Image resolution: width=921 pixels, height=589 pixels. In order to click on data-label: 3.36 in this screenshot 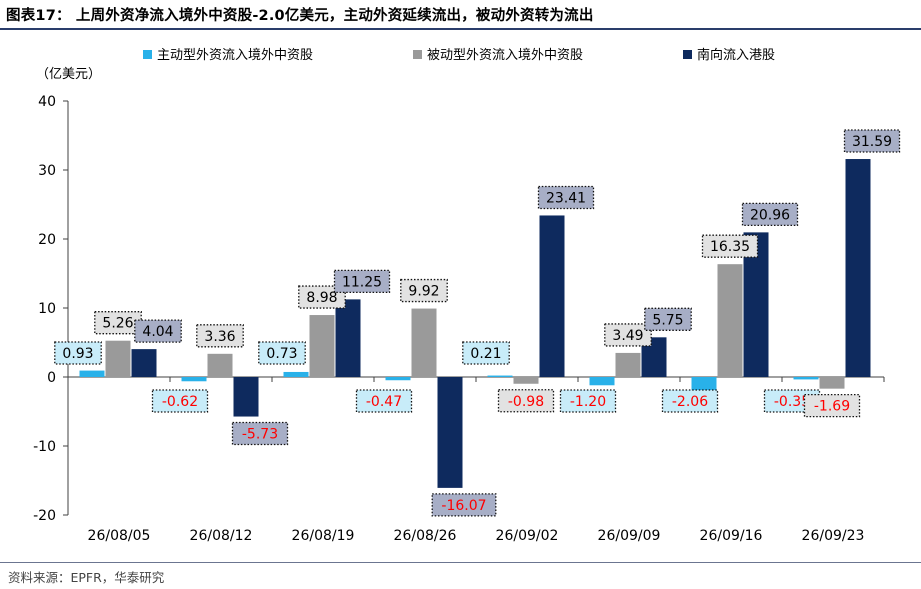, I will do `click(219, 337)`.